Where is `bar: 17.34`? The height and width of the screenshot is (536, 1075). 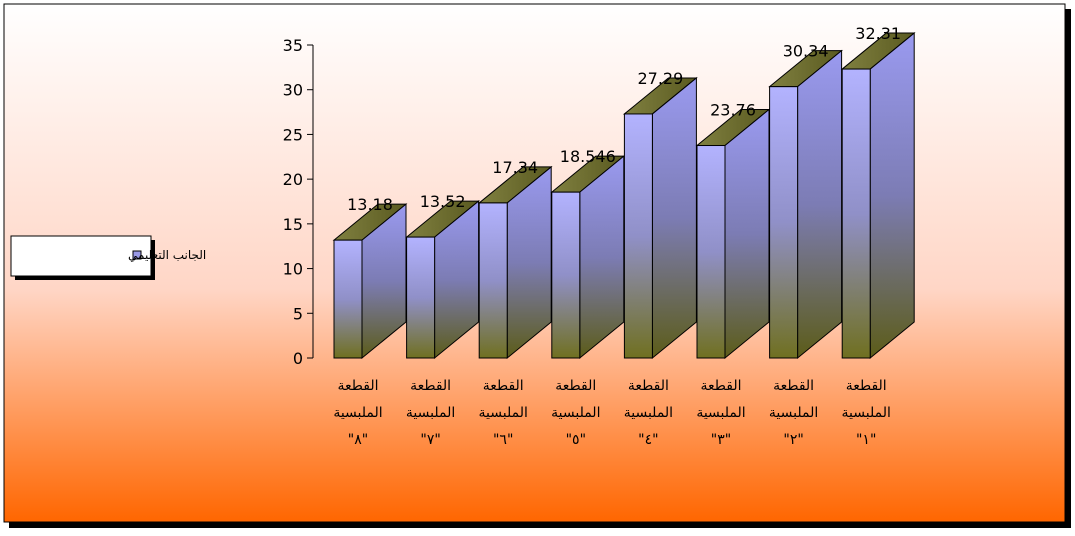 bar: 17.34 is located at coordinates (515, 259).